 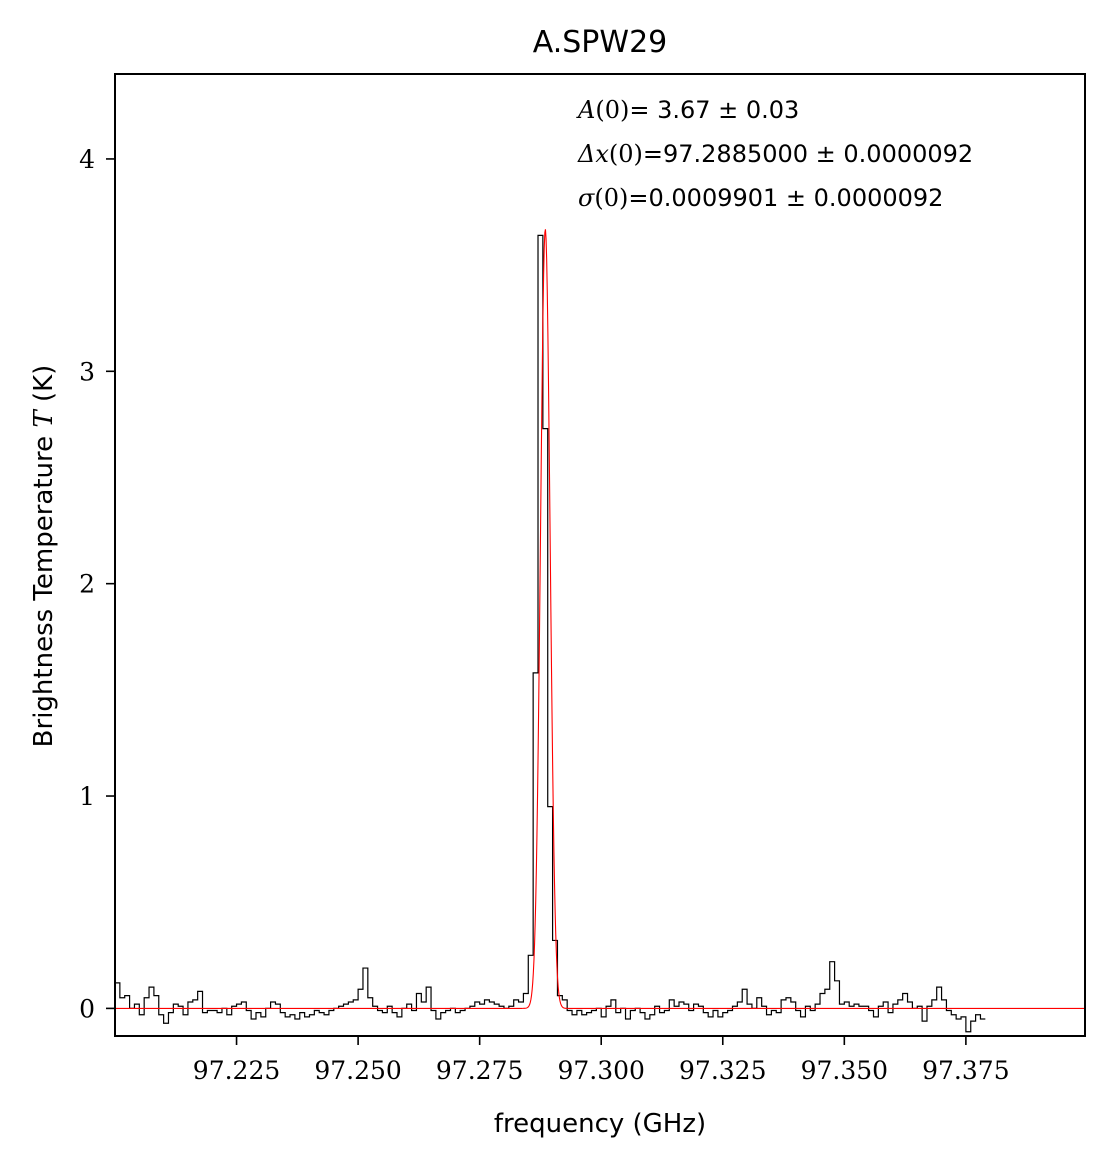 What do you see at coordinates (97, 584) in the screenshot?
I see `y-axis: 0 1 2 3 4` at bounding box center [97, 584].